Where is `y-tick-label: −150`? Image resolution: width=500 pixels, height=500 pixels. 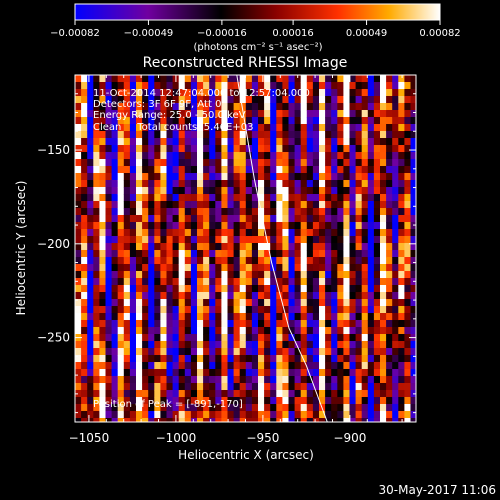
y-tick-label: −150 is located at coordinates (53, 150).